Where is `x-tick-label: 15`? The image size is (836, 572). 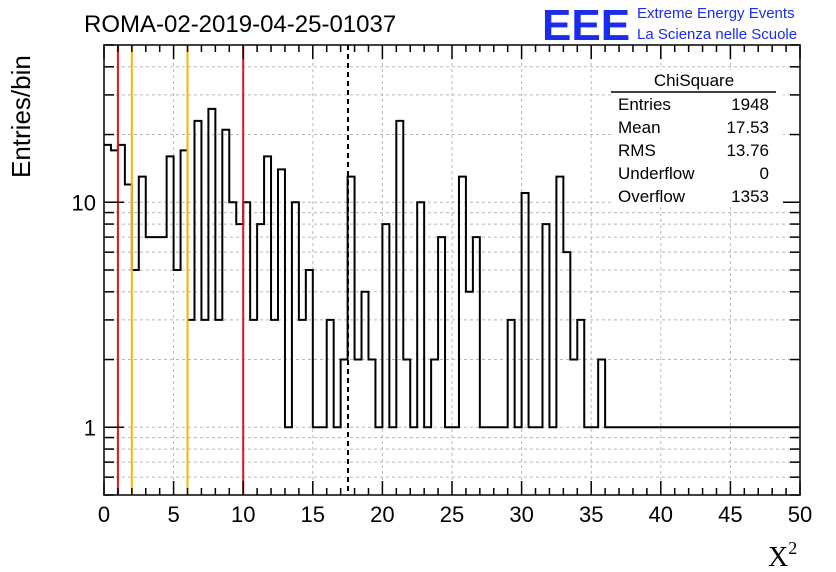
x-tick-label: 15 is located at coordinates (313, 514).